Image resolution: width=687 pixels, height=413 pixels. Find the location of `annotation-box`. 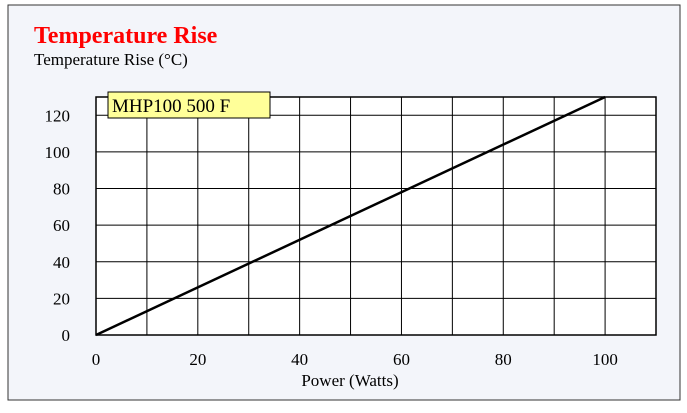

annotation-box is located at coordinates (189, 105).